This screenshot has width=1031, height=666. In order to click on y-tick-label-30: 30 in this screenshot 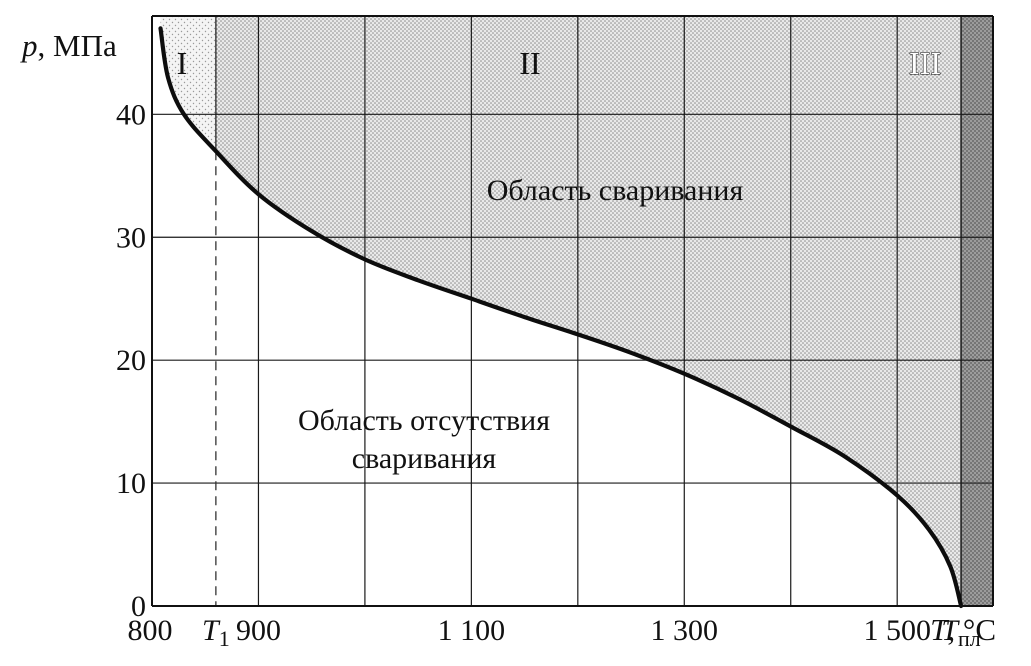, I will do `click(131, 237)`.